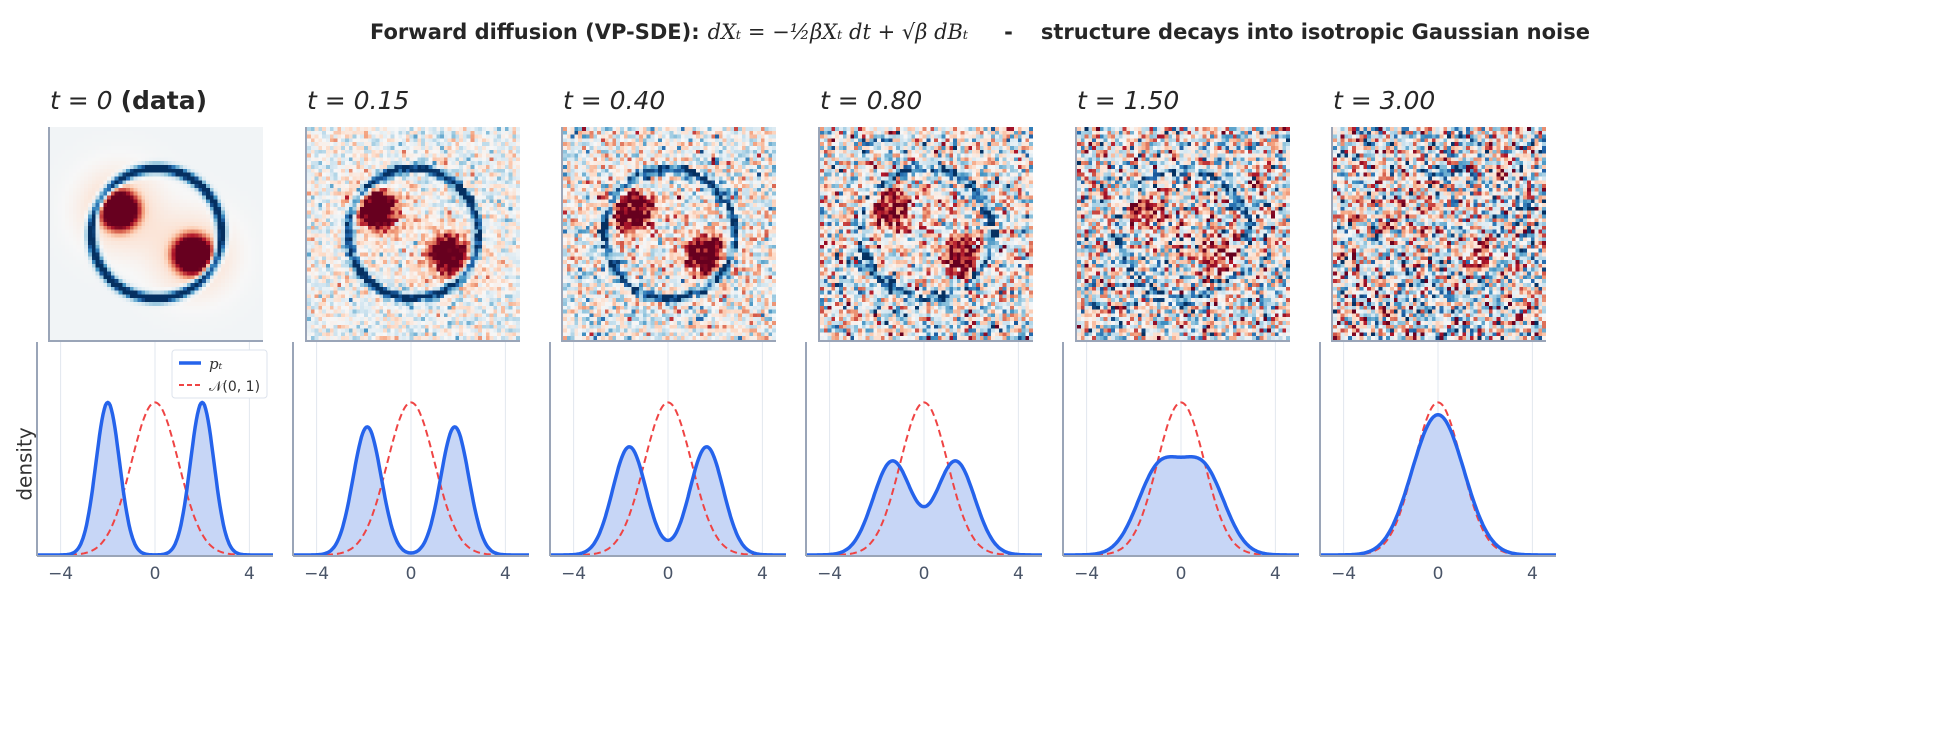  I want to click on panel-title: t = 0.15, so click(358, 100).